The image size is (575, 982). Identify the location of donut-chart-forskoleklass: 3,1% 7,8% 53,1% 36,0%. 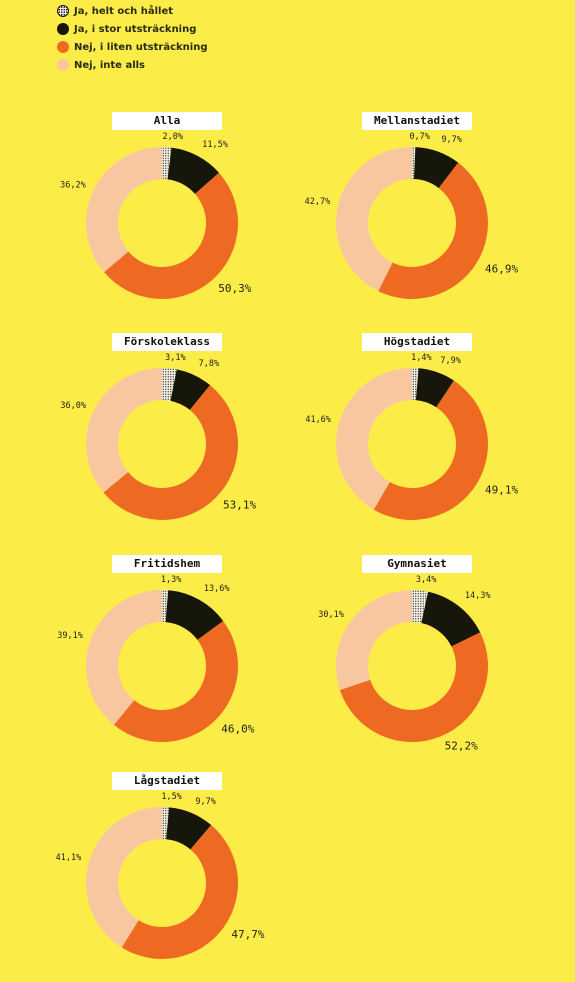
(158, 436).